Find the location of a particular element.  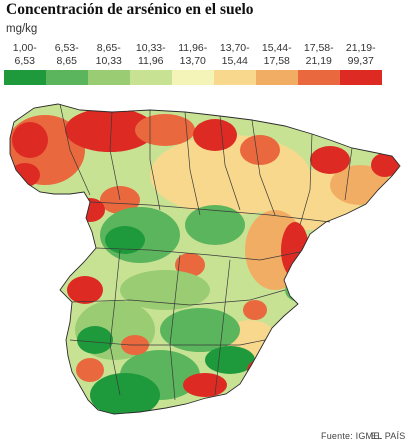

legend-range-label: 17,58- 21,19 is located at coordinates (319, 55).